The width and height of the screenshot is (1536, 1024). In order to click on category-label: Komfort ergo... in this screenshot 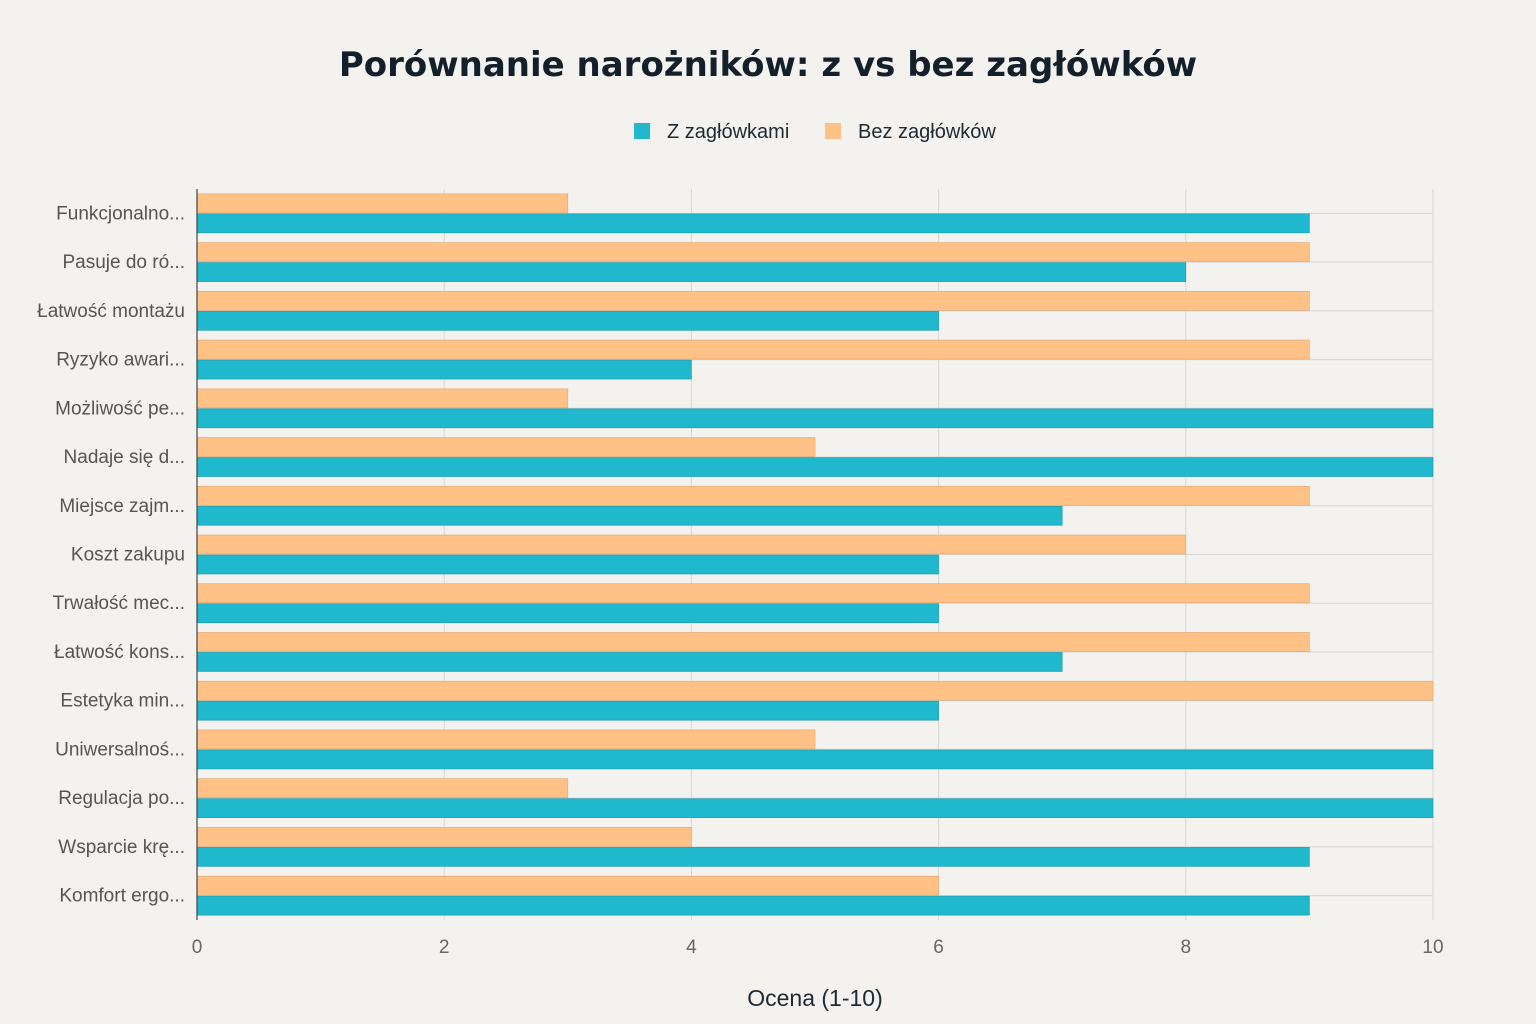, I will do `click(122, 896)`.